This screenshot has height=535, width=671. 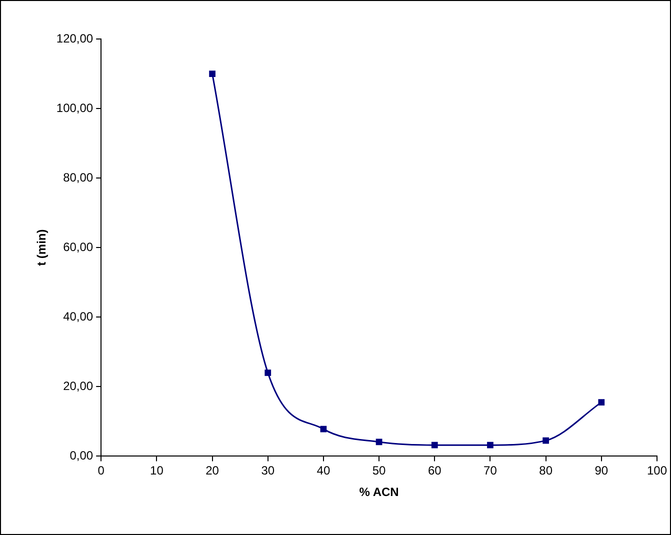 What do you see at coordinates (75, 107) in the screenshot?
I see `y-tick-label: 100,00` at bounding box center [75, 107].